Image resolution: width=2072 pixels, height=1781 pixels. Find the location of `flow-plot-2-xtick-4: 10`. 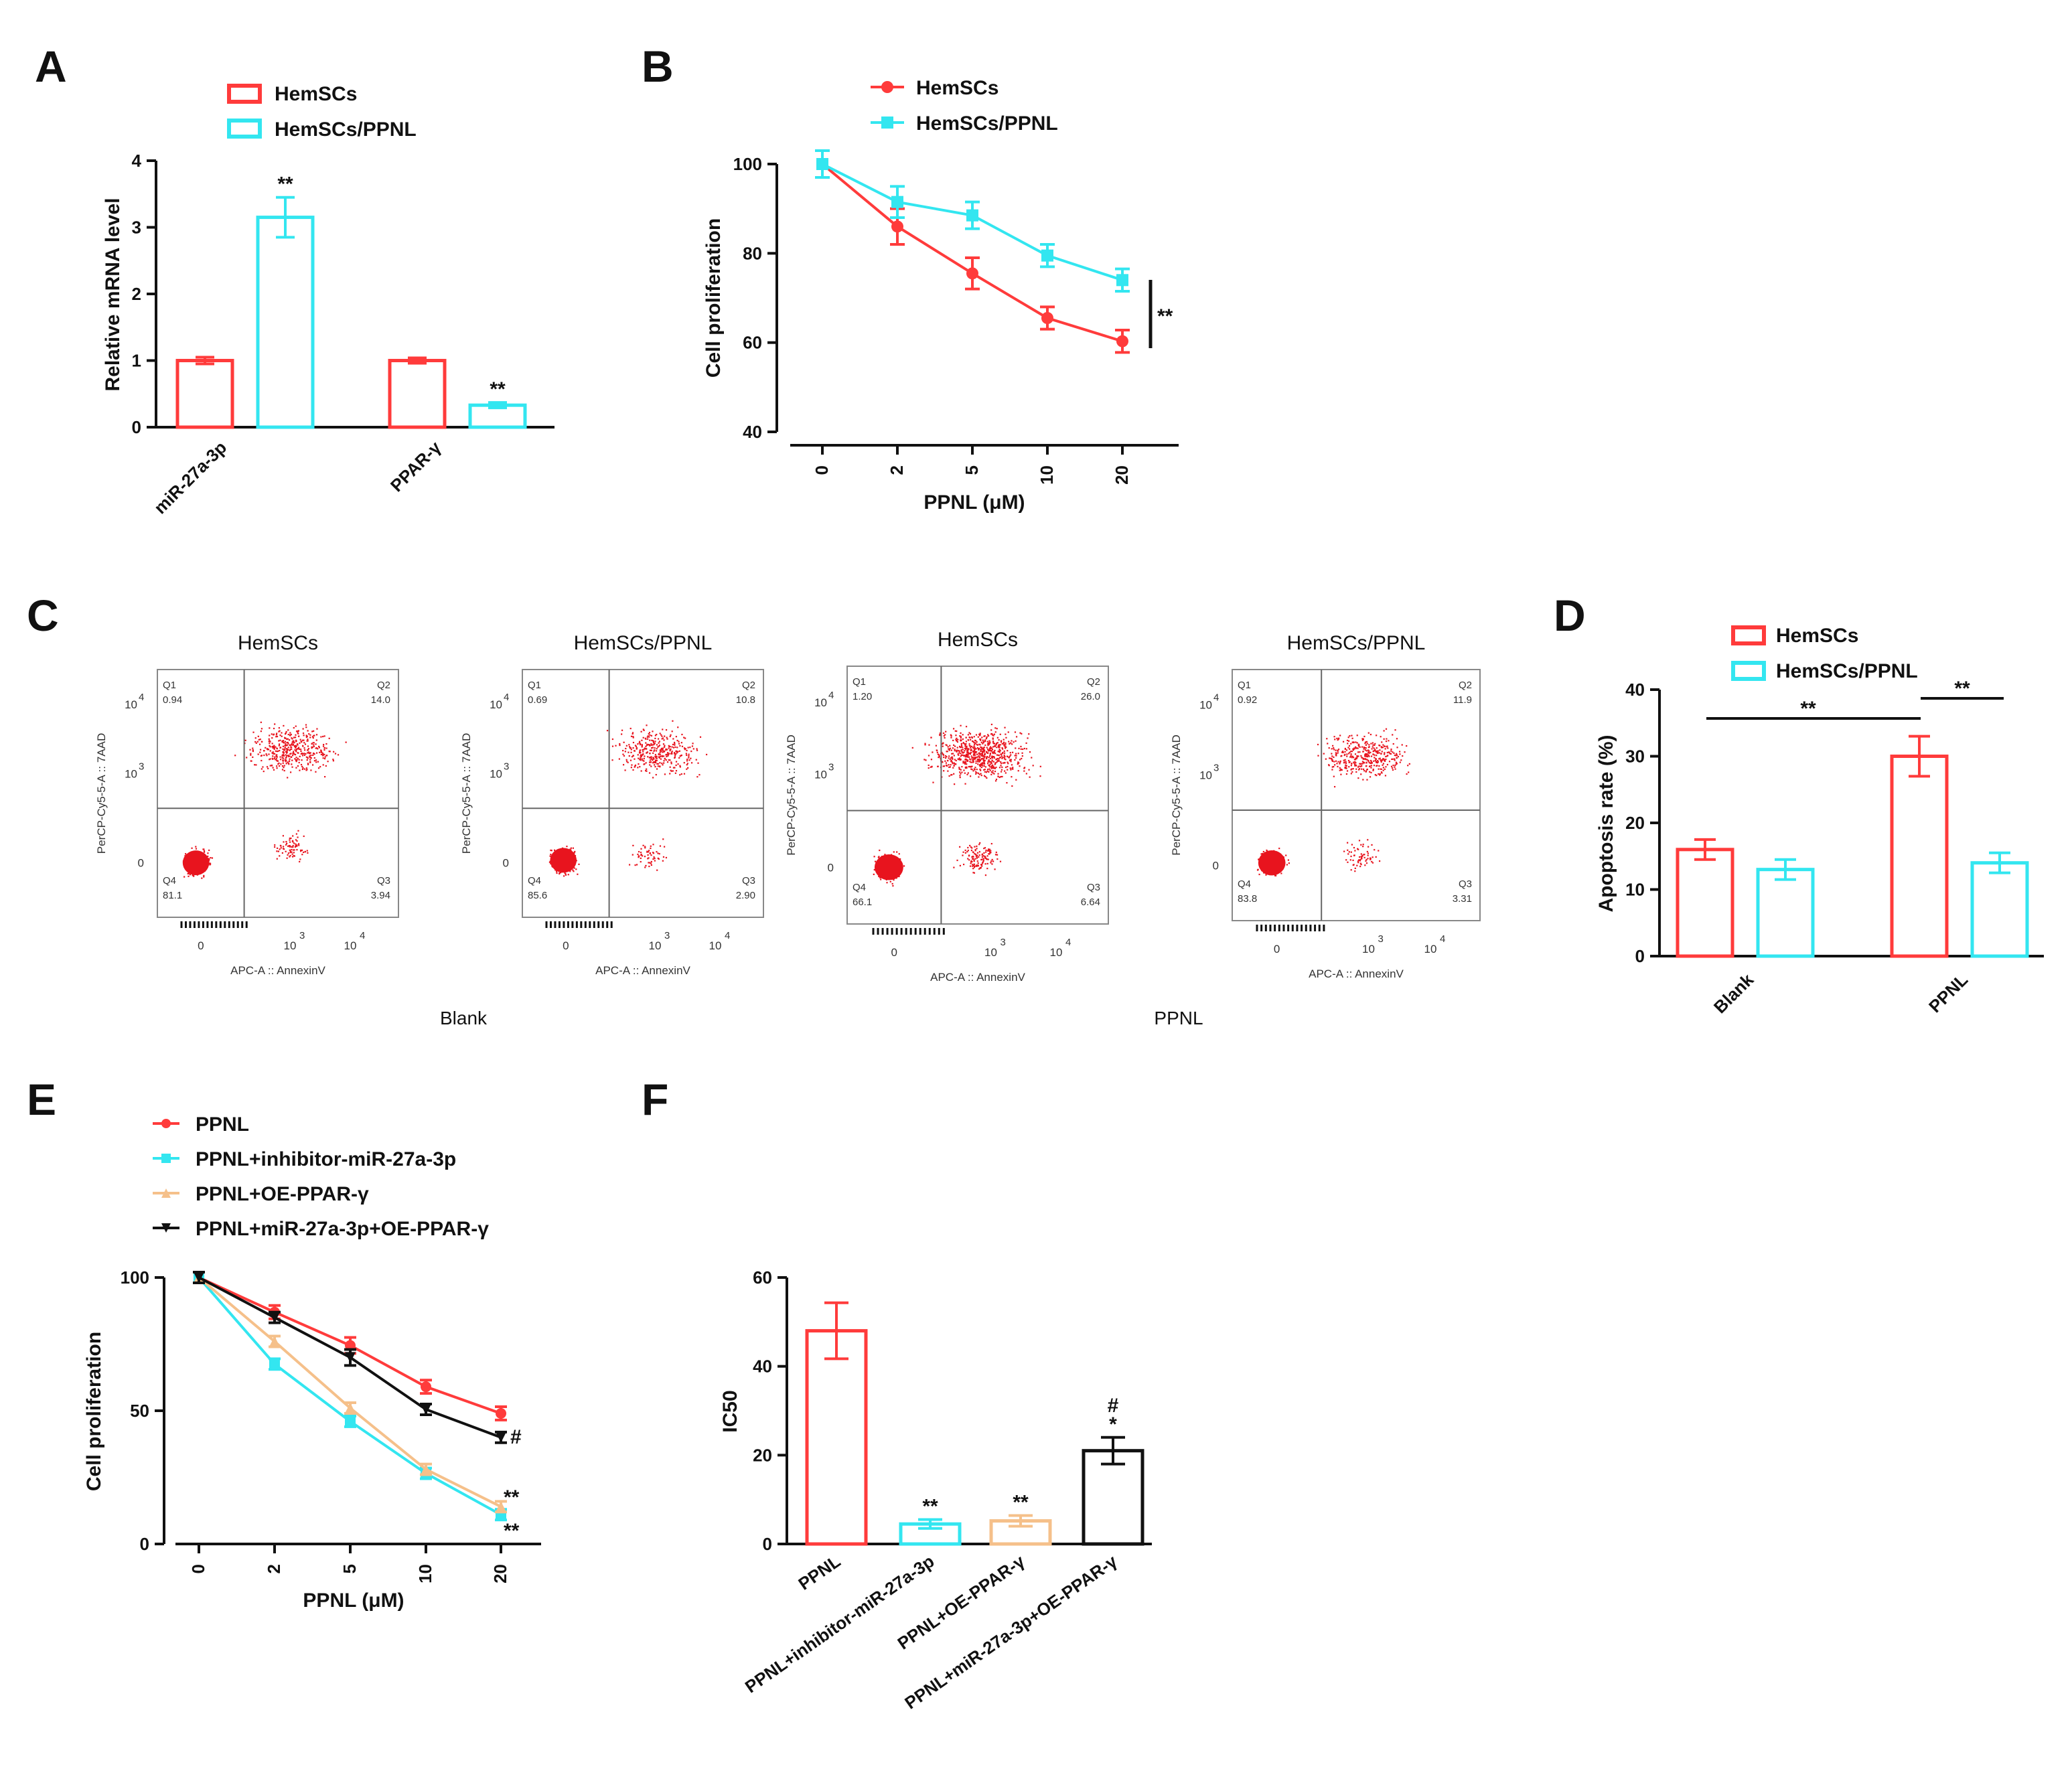

flow-plot-2-xtick-4: 10 is located at coordinates (1056, 952).